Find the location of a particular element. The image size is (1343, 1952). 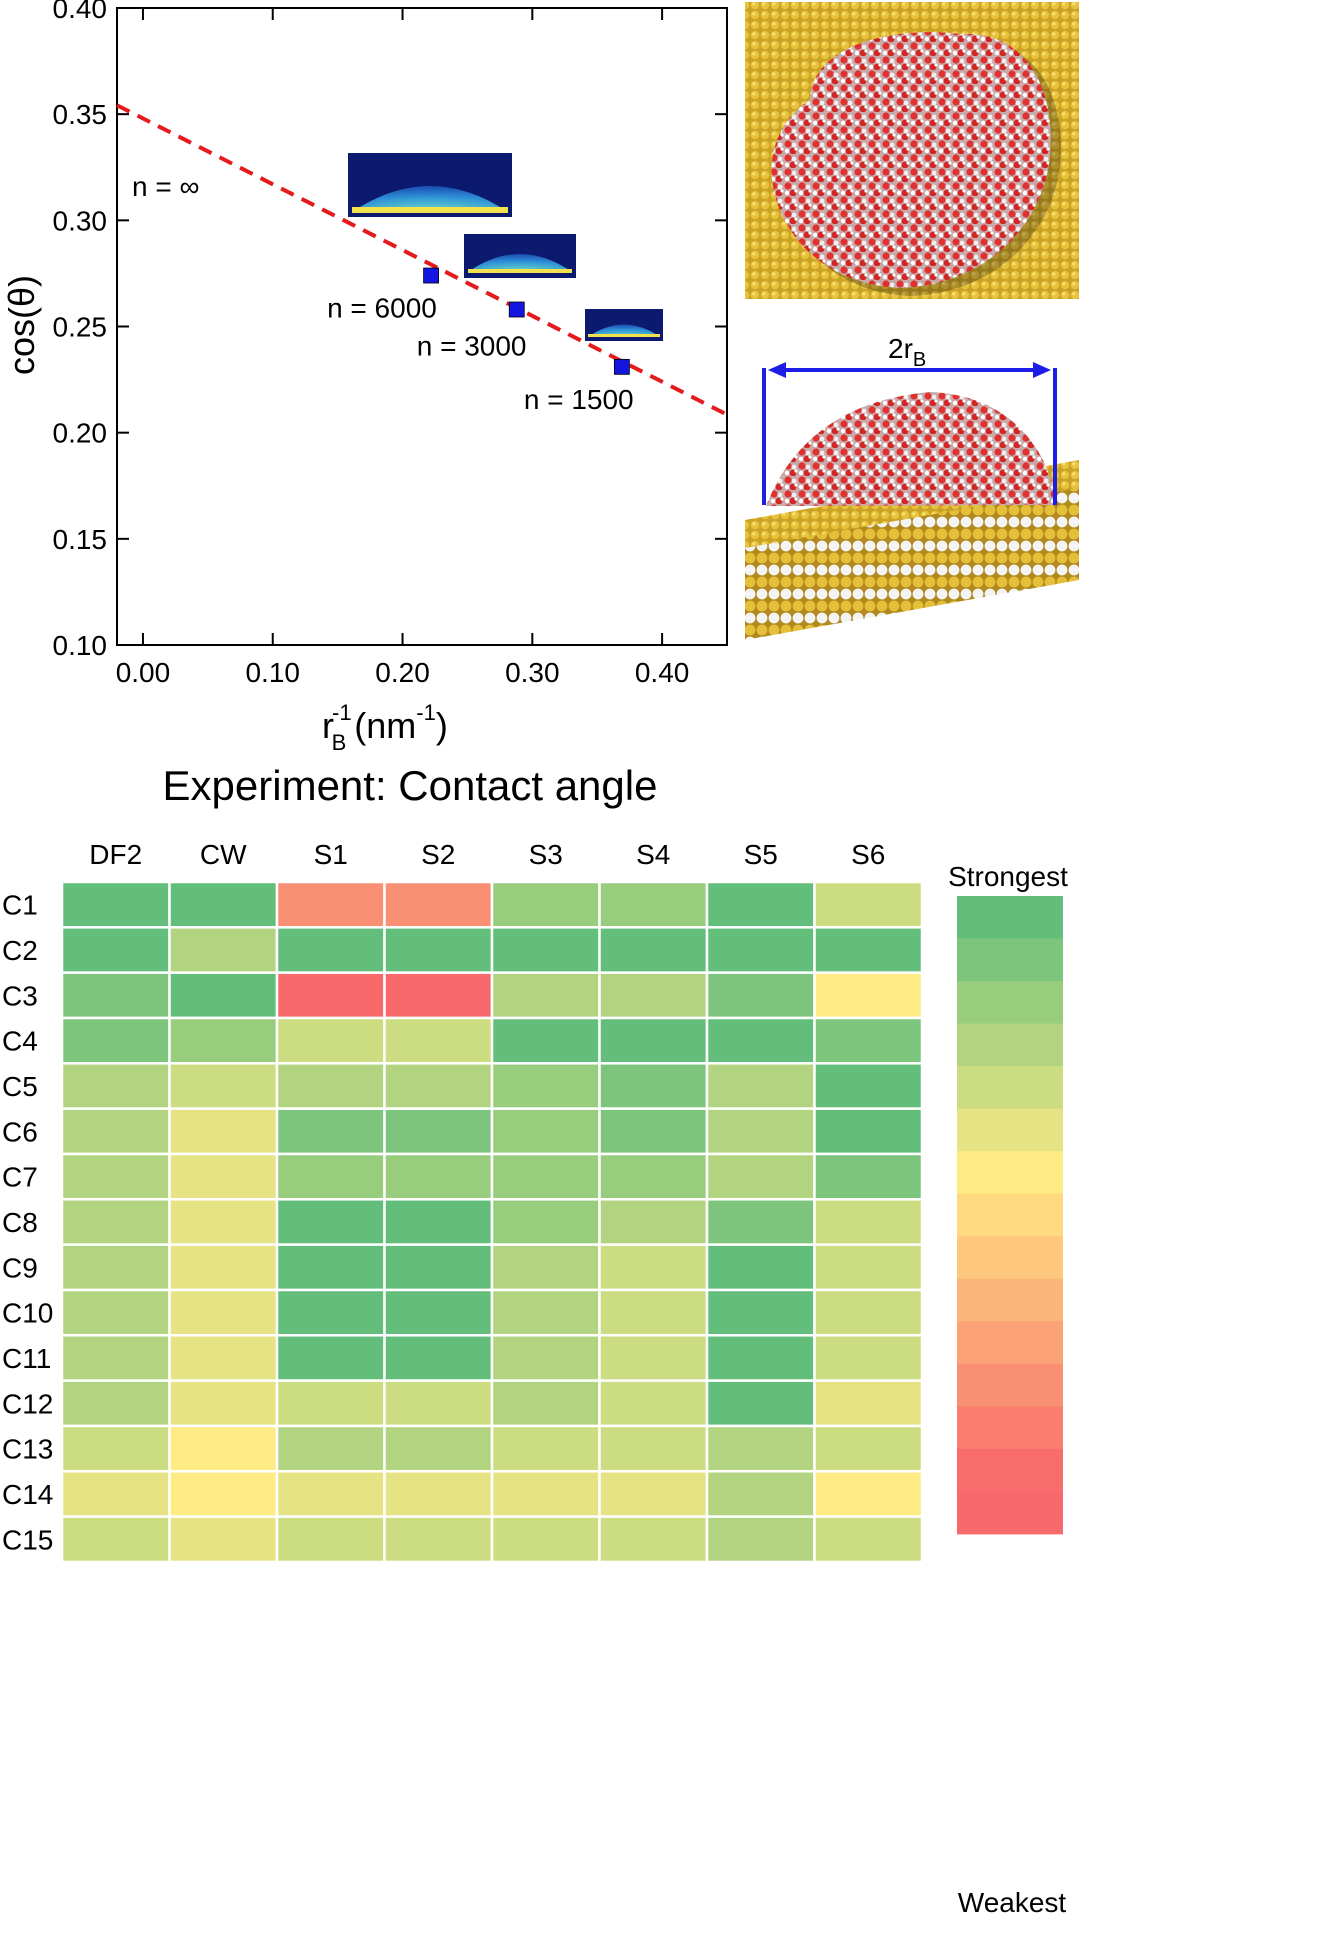

x-tick-label: 0.40 is located at coordinates (662, 672).